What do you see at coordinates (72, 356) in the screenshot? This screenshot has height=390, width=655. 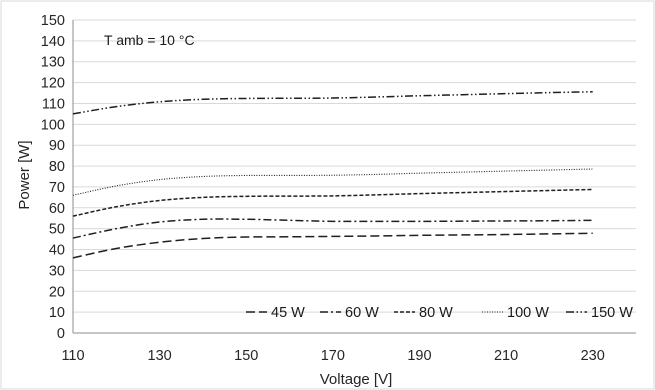 I see `x-tick-label: 110` at bounding box center [72, 356].